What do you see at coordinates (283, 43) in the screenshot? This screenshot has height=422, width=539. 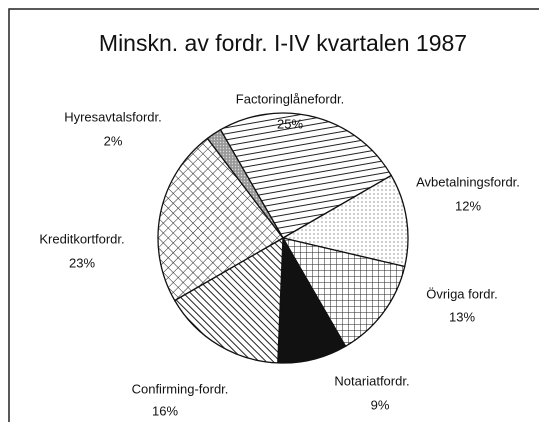 I see `chart-title: Minskn. av fordr. I-IV kvartalen 1987` at bounding box center [283, 43].